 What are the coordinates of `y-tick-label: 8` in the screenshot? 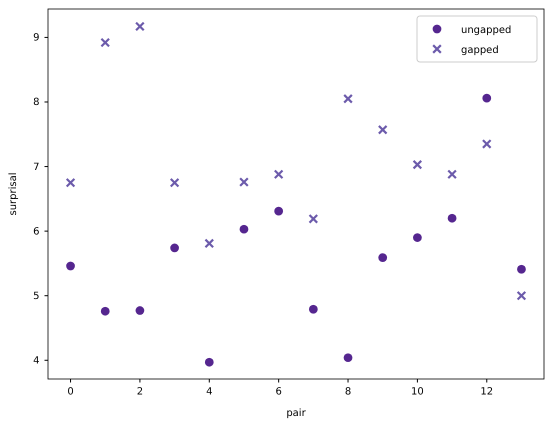 It's located at (36, 102).